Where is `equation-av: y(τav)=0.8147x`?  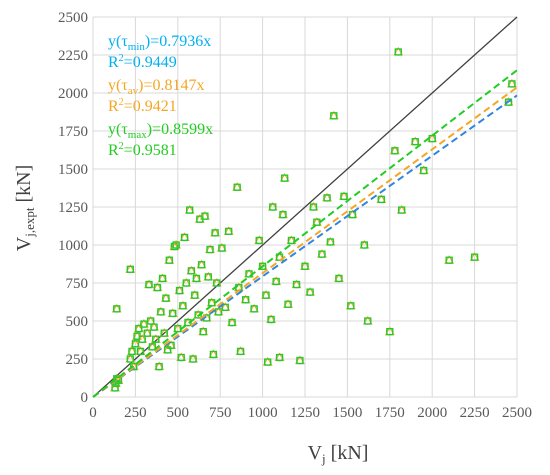
equation-av: y(τav)=0.8147x is located at coordinates (156, 87).